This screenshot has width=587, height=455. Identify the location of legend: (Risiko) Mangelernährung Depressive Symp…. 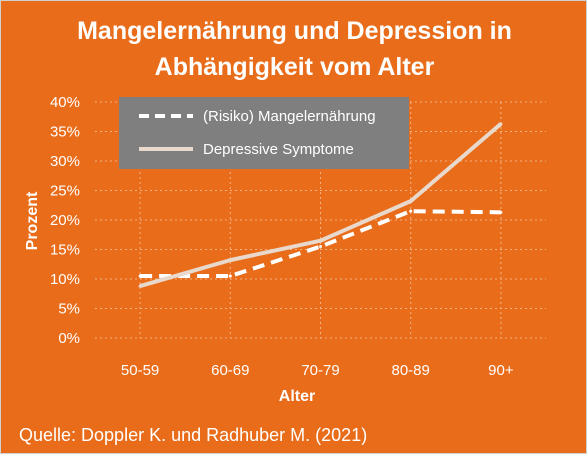
(264, 133).